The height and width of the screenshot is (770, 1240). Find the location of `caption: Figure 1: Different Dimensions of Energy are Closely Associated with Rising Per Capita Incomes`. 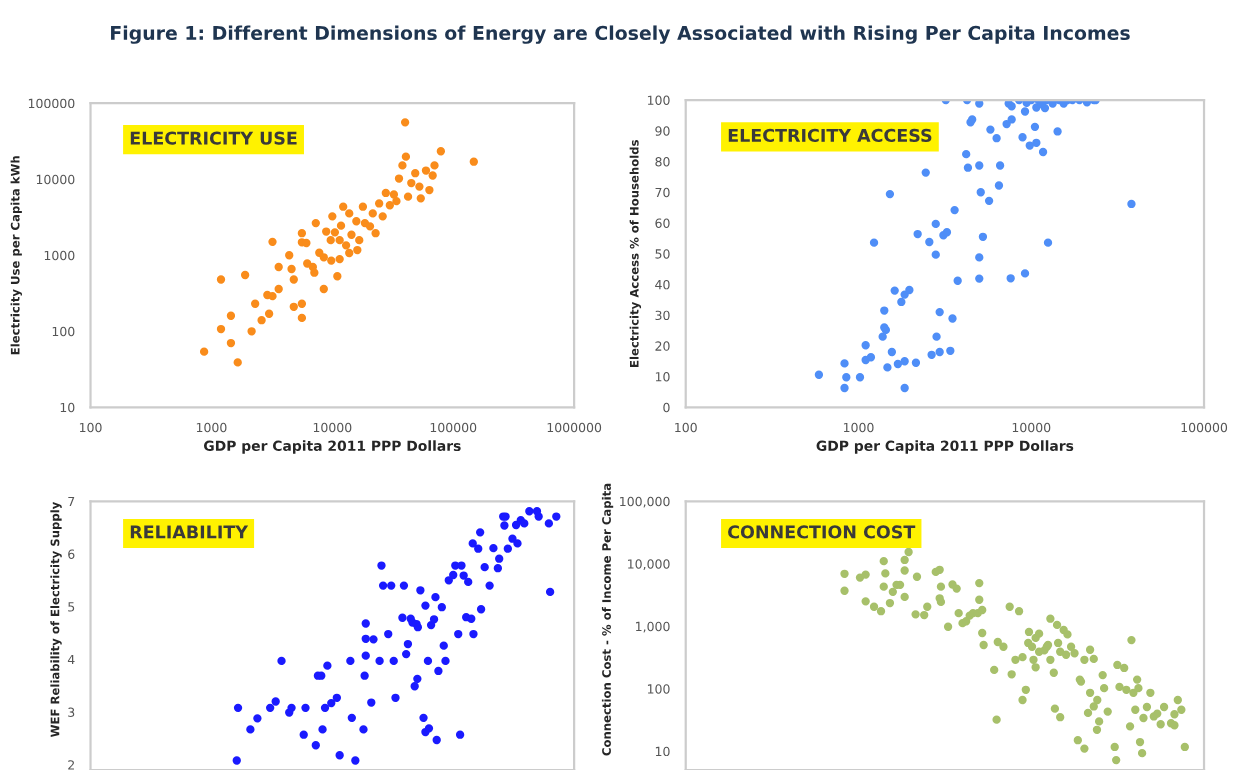

caption: Figure 1: Different Dimensions of Energy are Closely Associated with Rising Per Capita Incomes is located at coordinates (620, 34).